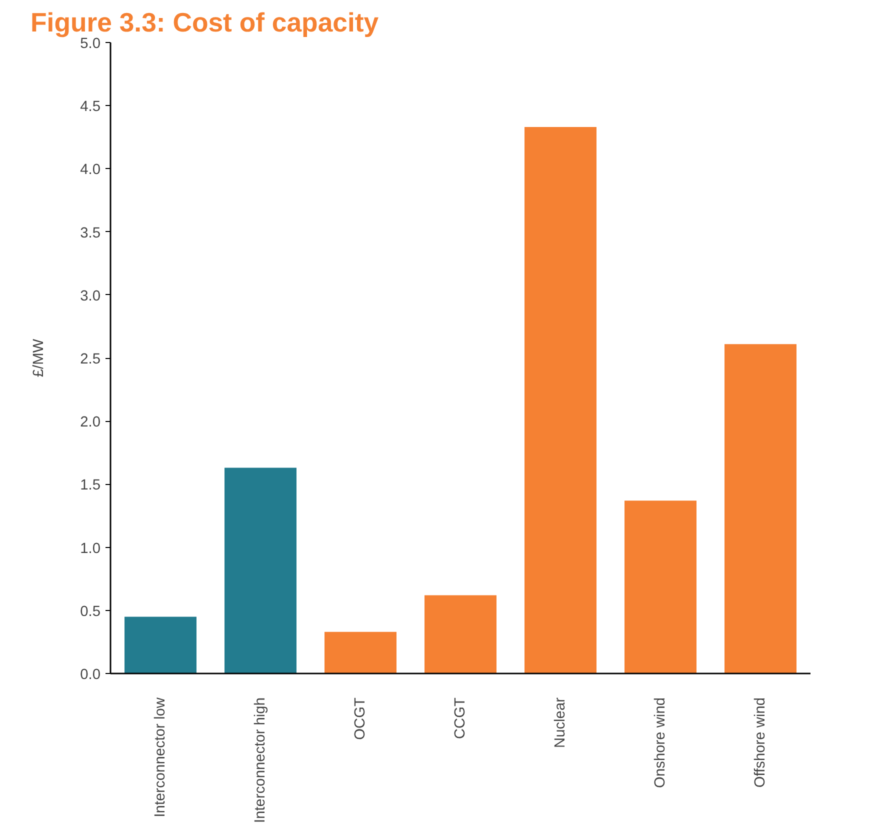 This screenshot has width=887, height=834. What do you see at coordinates (160, 757) in the screenshot?
I see `x-tick-label: Interconnector low` at bounding box center [160, 757].